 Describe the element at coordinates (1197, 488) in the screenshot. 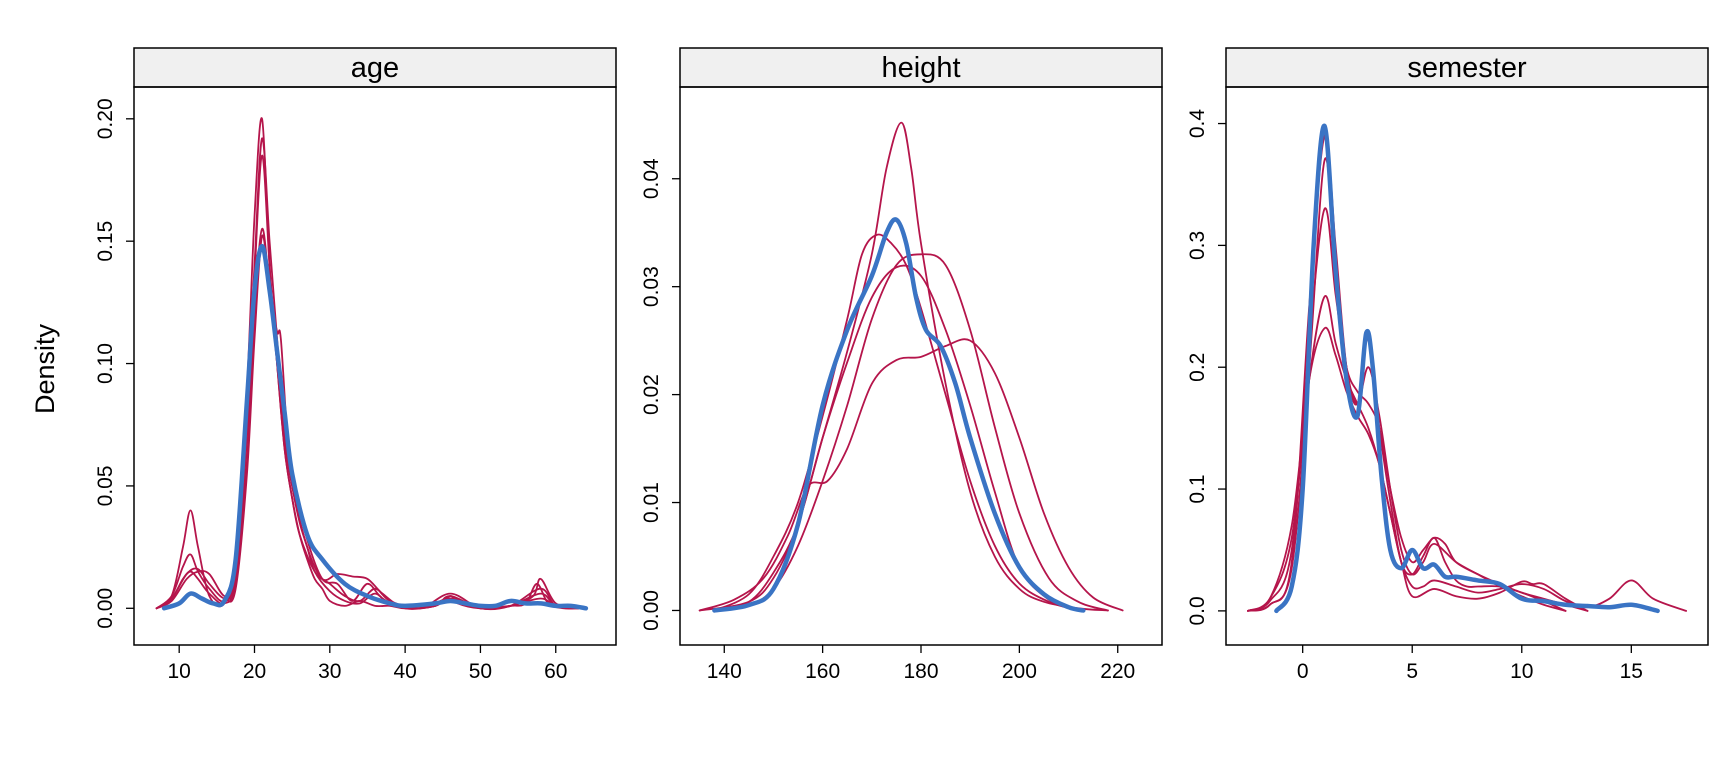

I see `y-tick-label: 0.1` at that location.